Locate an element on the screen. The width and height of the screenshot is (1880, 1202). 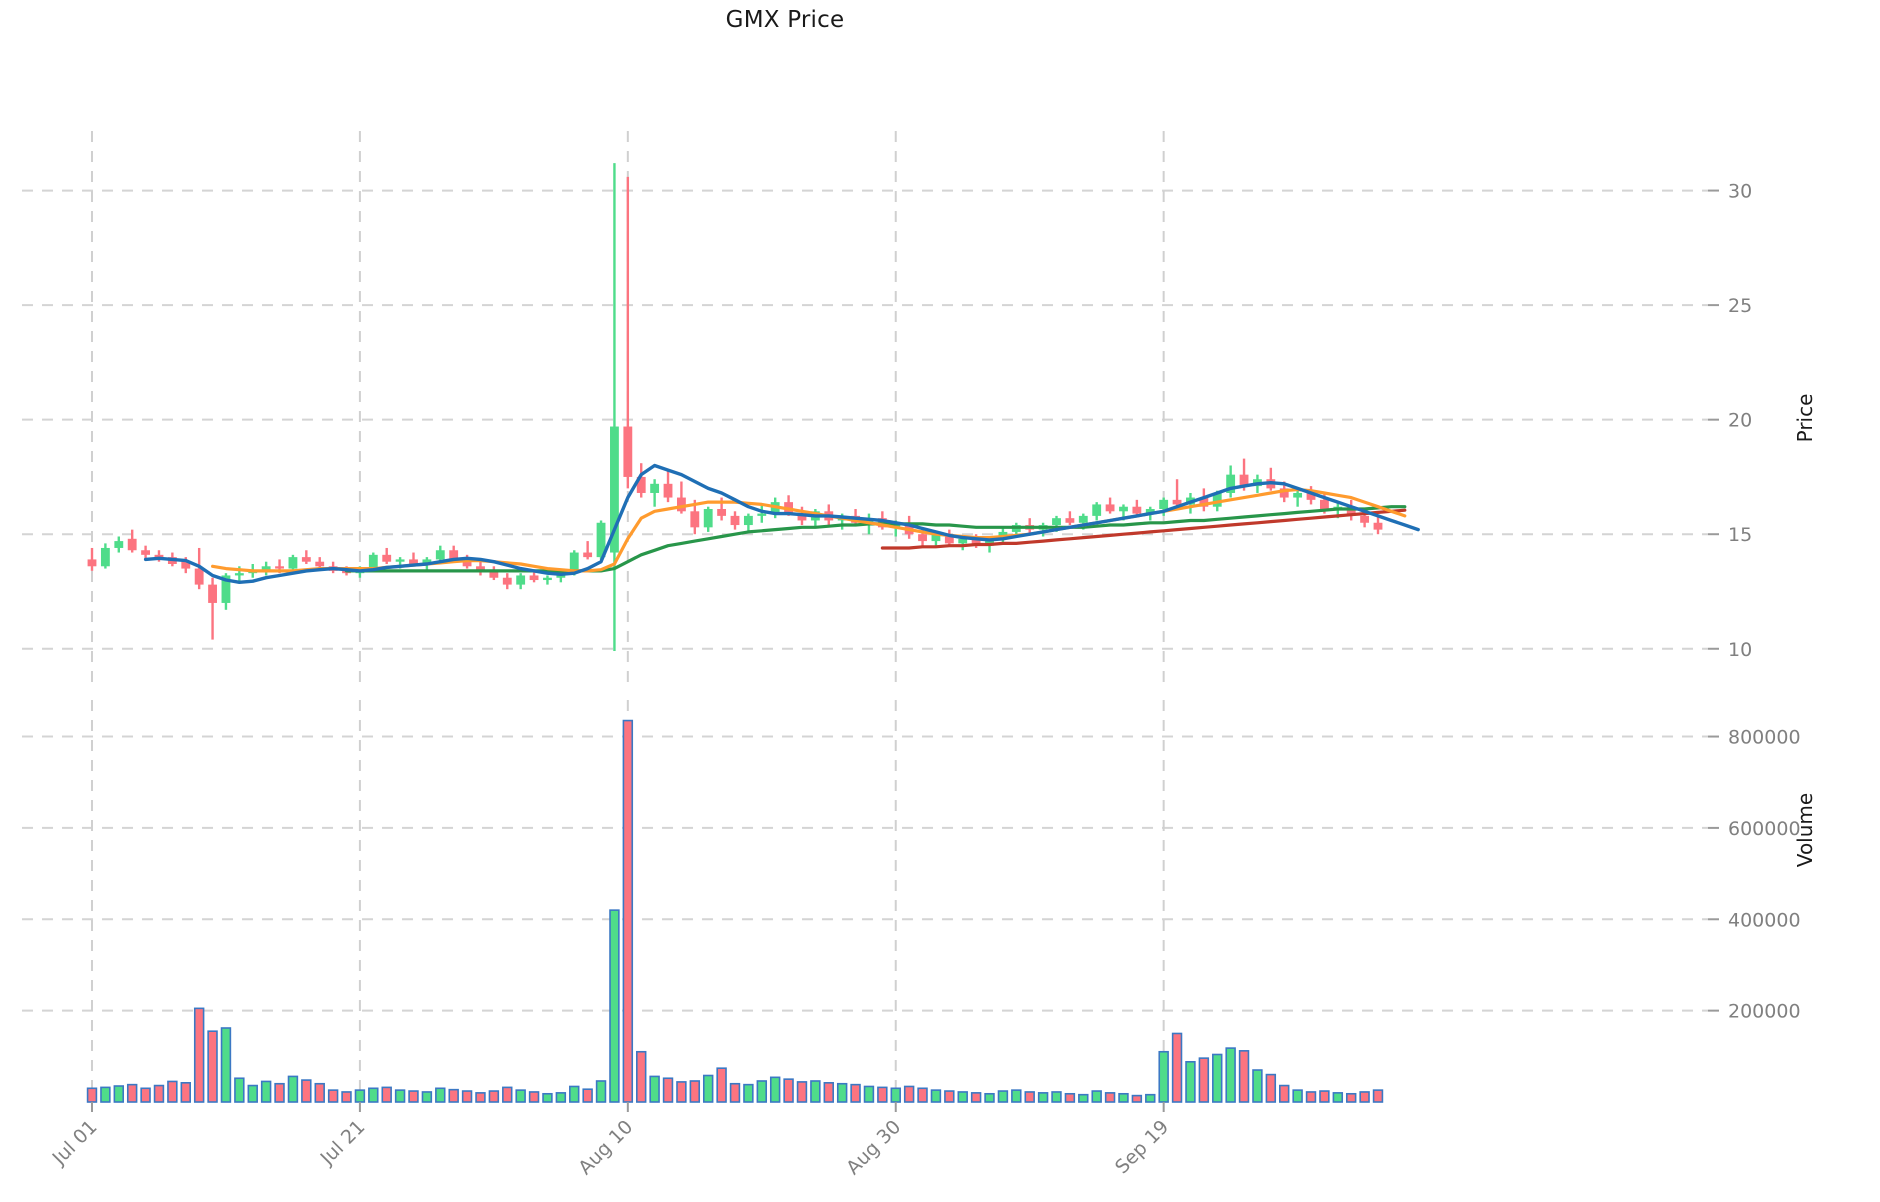
x-axis-tick-label: Aug 10 is located at coordinates (605, 1147).